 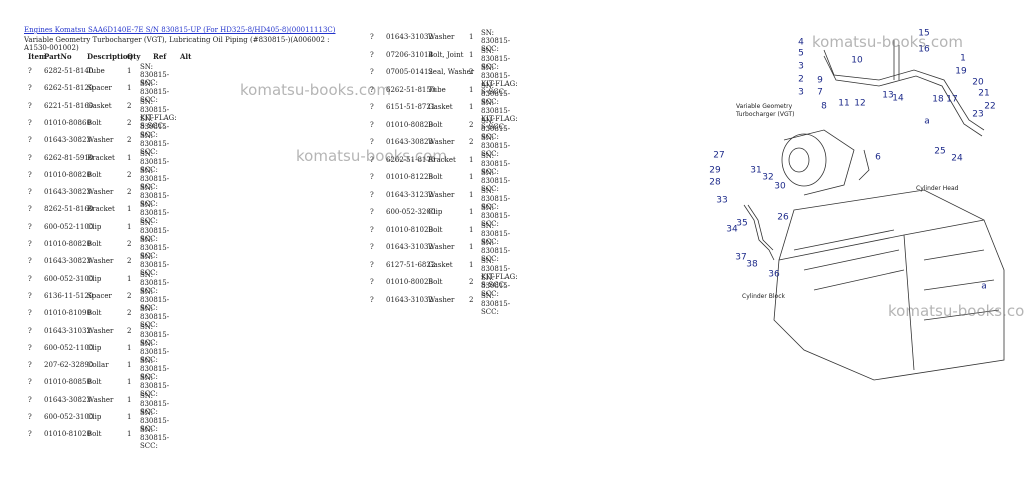 I want to click on part-number: 8262-51-8160, so click(x=69, y=209).